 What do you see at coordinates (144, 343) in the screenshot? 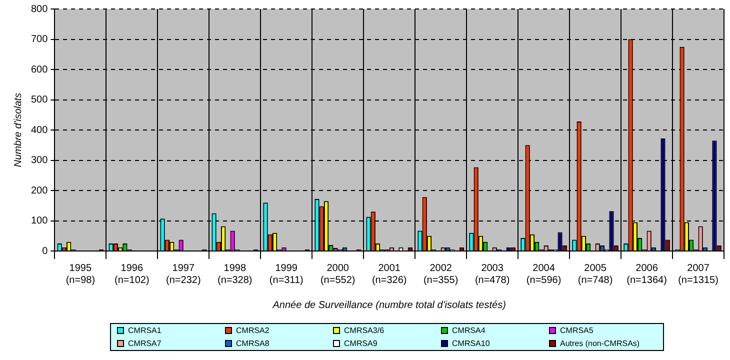
I see `legend-label: CMRSA7` at bounding box center [144, 343].